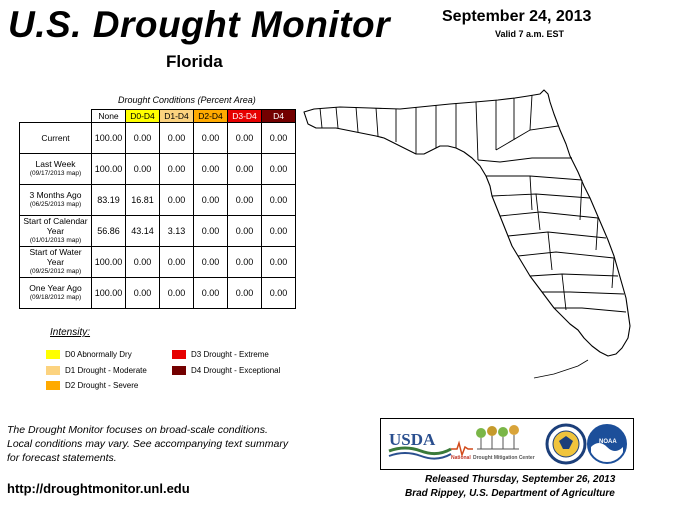  Describe the element at coordinates (98, 488) in the screenshot. I see `drought-monitor-link: http://droughtmonitor.unl.edu` at that location.